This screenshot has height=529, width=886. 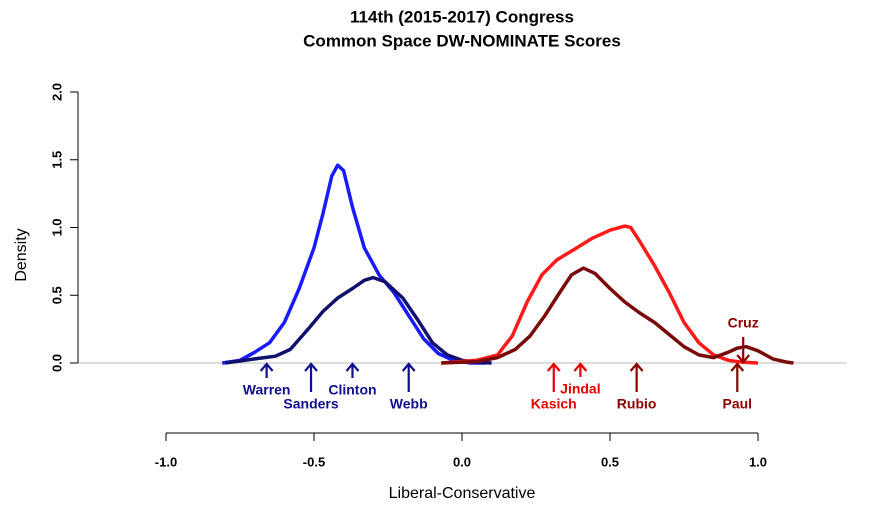 What do you see at coordinates (352, 390) in the screenshot?
I see `annotation-label: Clinton` at bounding box center [352, 390].